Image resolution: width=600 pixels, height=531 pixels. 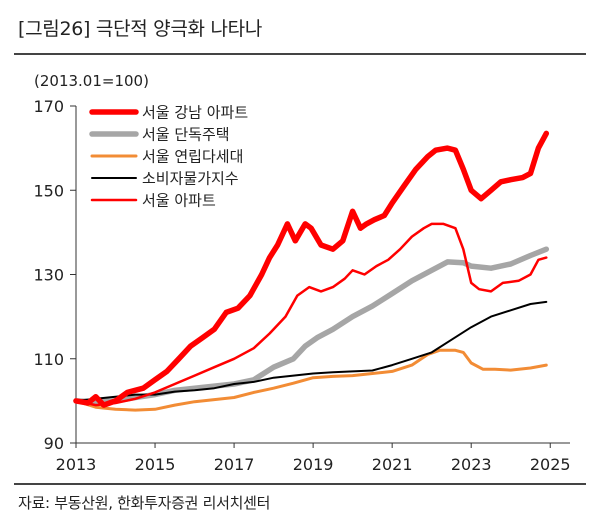 I want to click on x-tick-label: 2019, so click(x=313, y=464).